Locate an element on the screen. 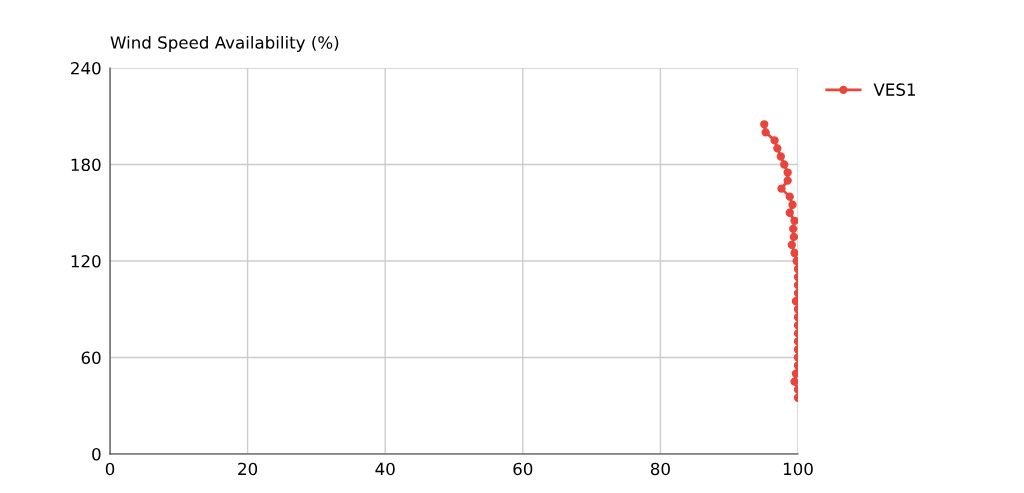 The height and width of the screenshot is (493, 1024). y-tick-label: 120 is located at coordinates (86, 261).